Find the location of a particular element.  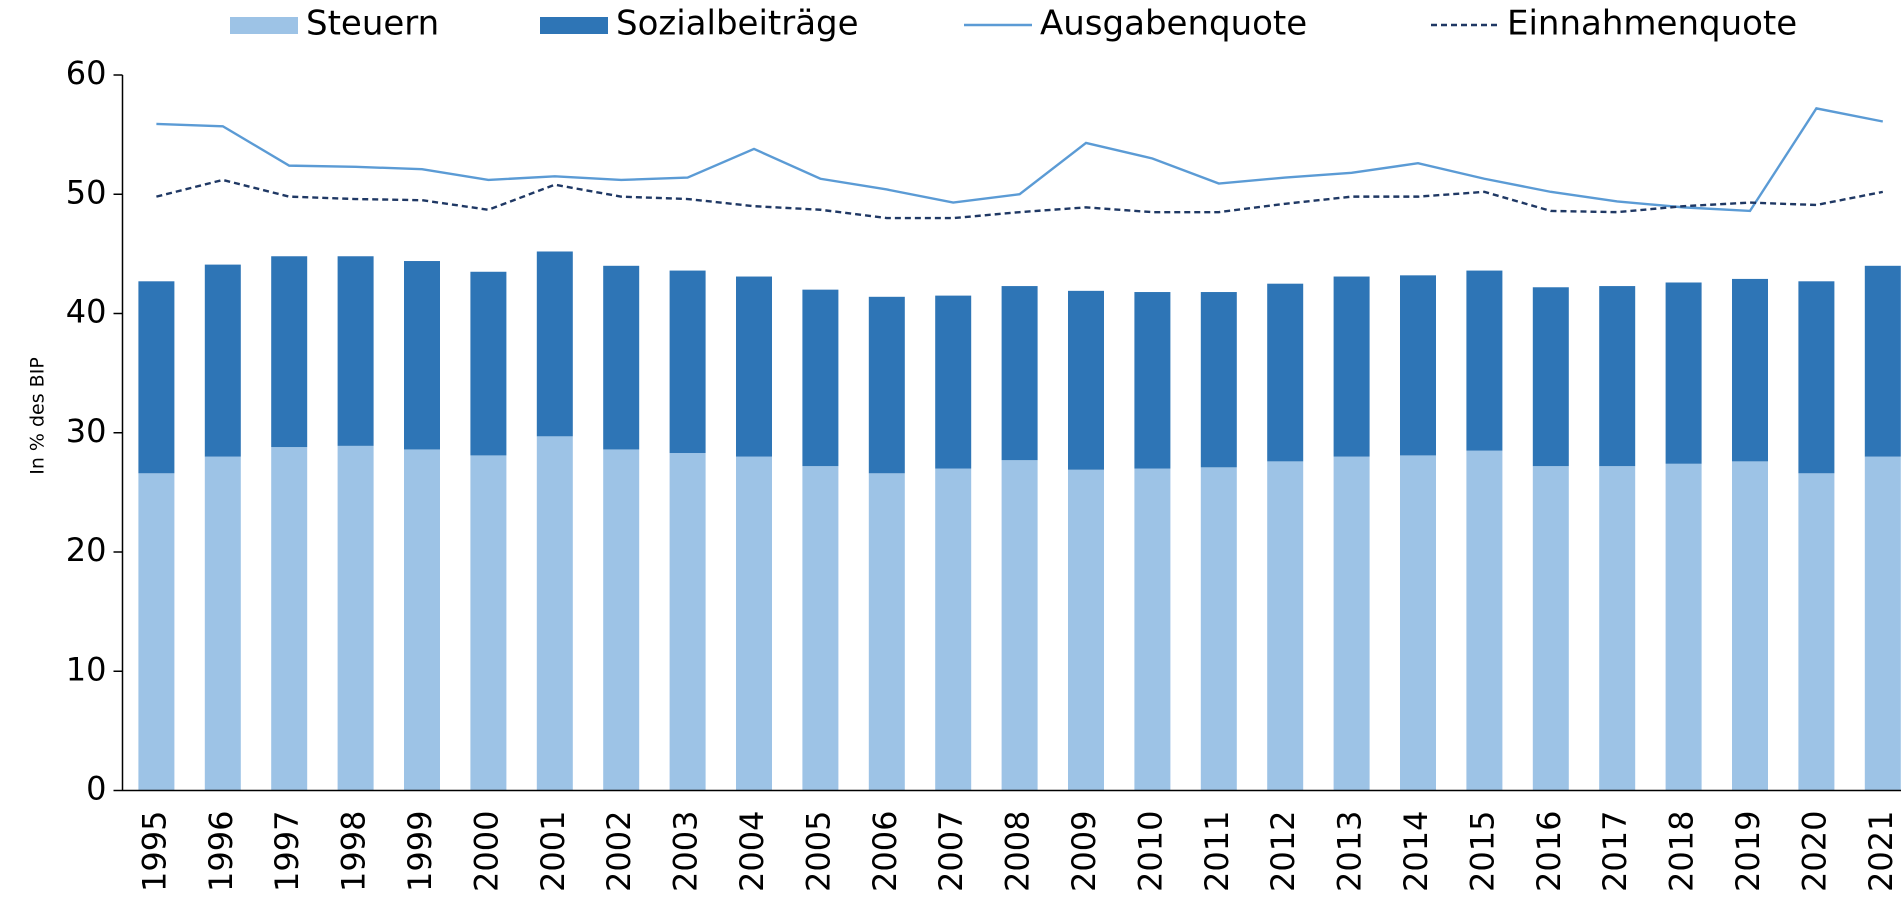

y-tick-label: 10 is located at coordinates (86, 669).